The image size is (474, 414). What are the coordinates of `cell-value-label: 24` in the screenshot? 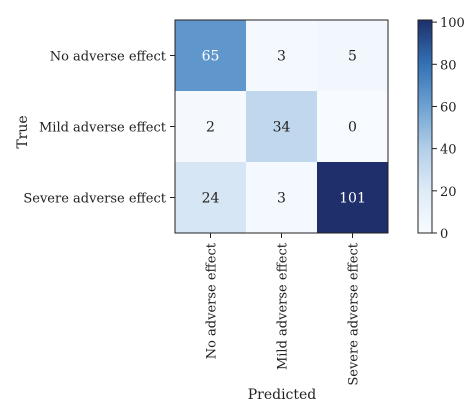 It's located at (211, 199).